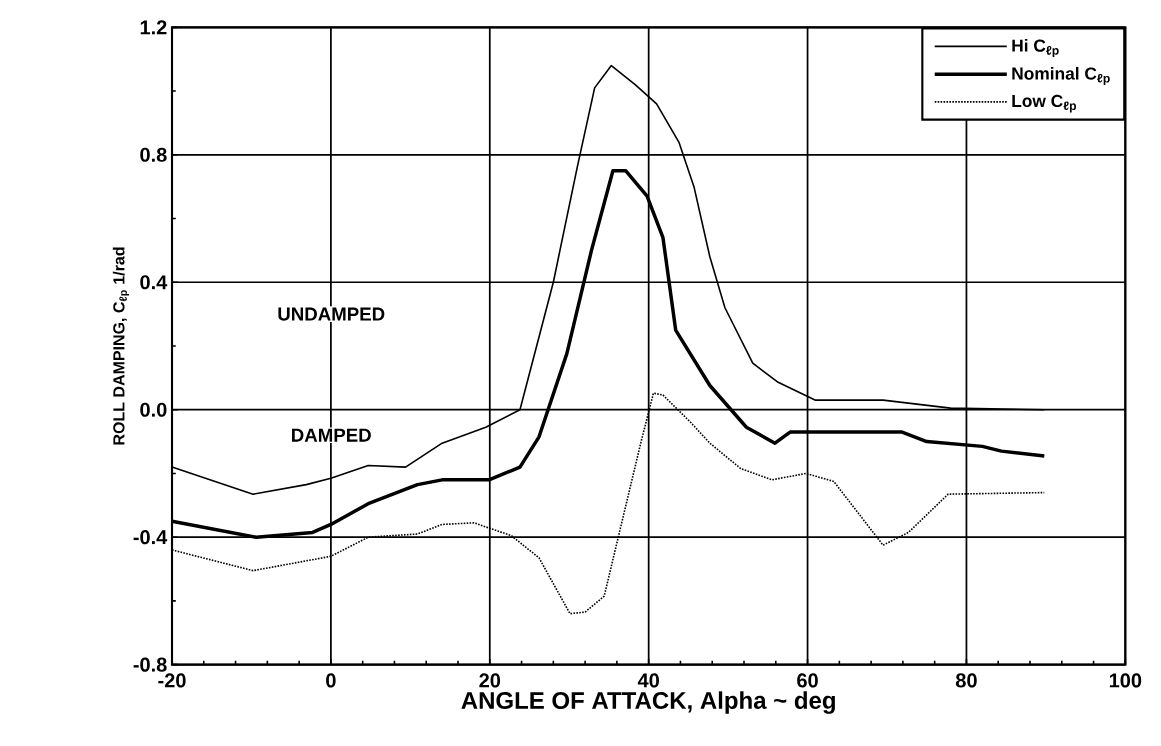 This screenshot has height=746, width=1161. I want to click on y-tick-label: 0.8, so click(153, 154).